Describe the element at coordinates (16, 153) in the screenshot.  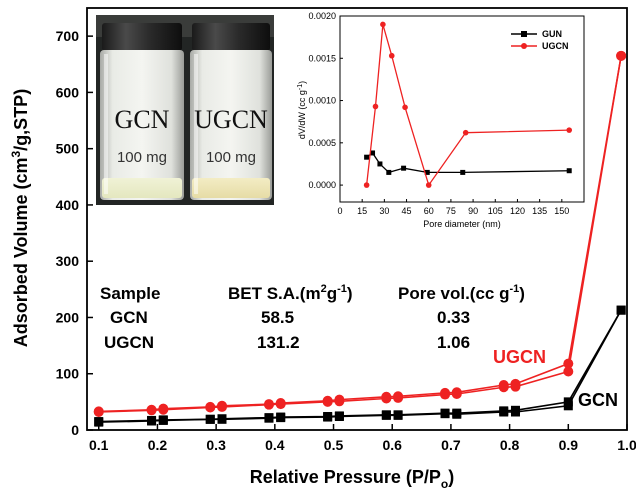
I see `y-axis-label-sup: 3` at that location.